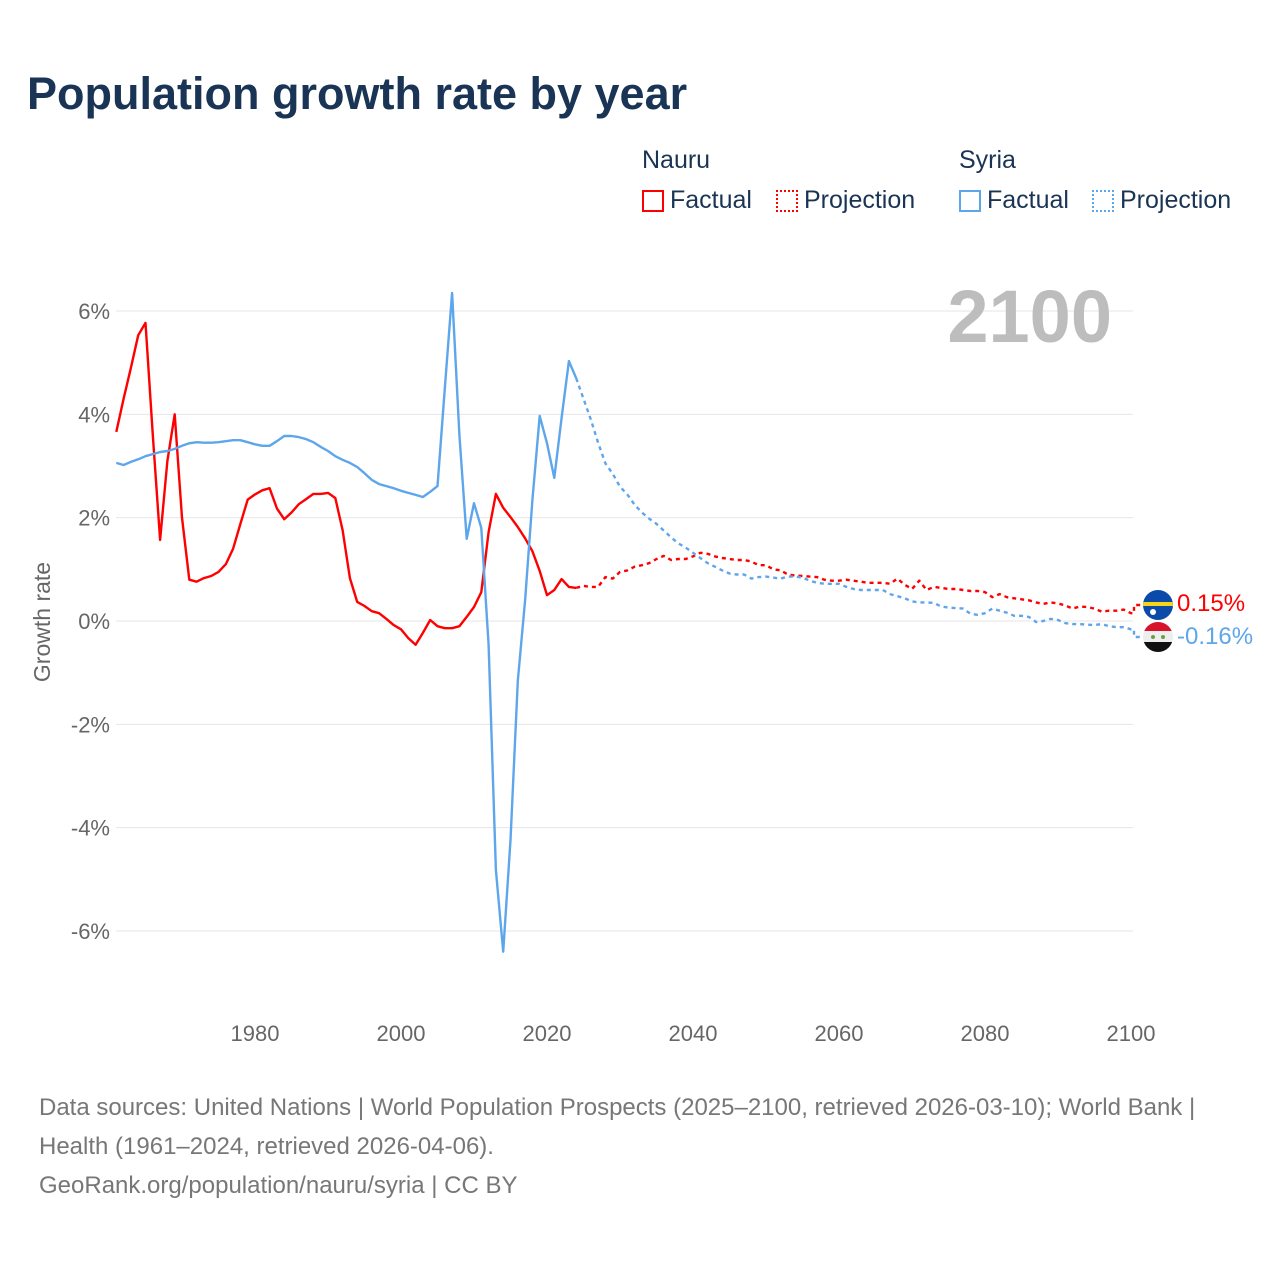 The image size is (1280, 1280). I want to click on x-tick-label: 2100, so click(1131, 1033).